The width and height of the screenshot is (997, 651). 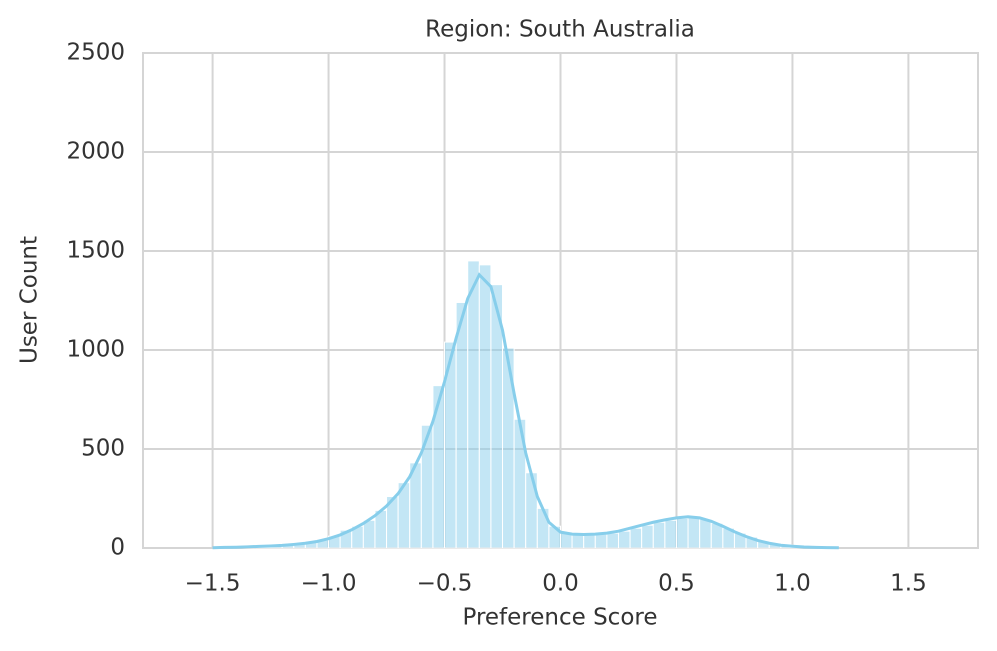 What do you see at coordinates (329, 584) in the screenshot?
I see `x-tick-label: −1.0` at bounding box center [329, 584].